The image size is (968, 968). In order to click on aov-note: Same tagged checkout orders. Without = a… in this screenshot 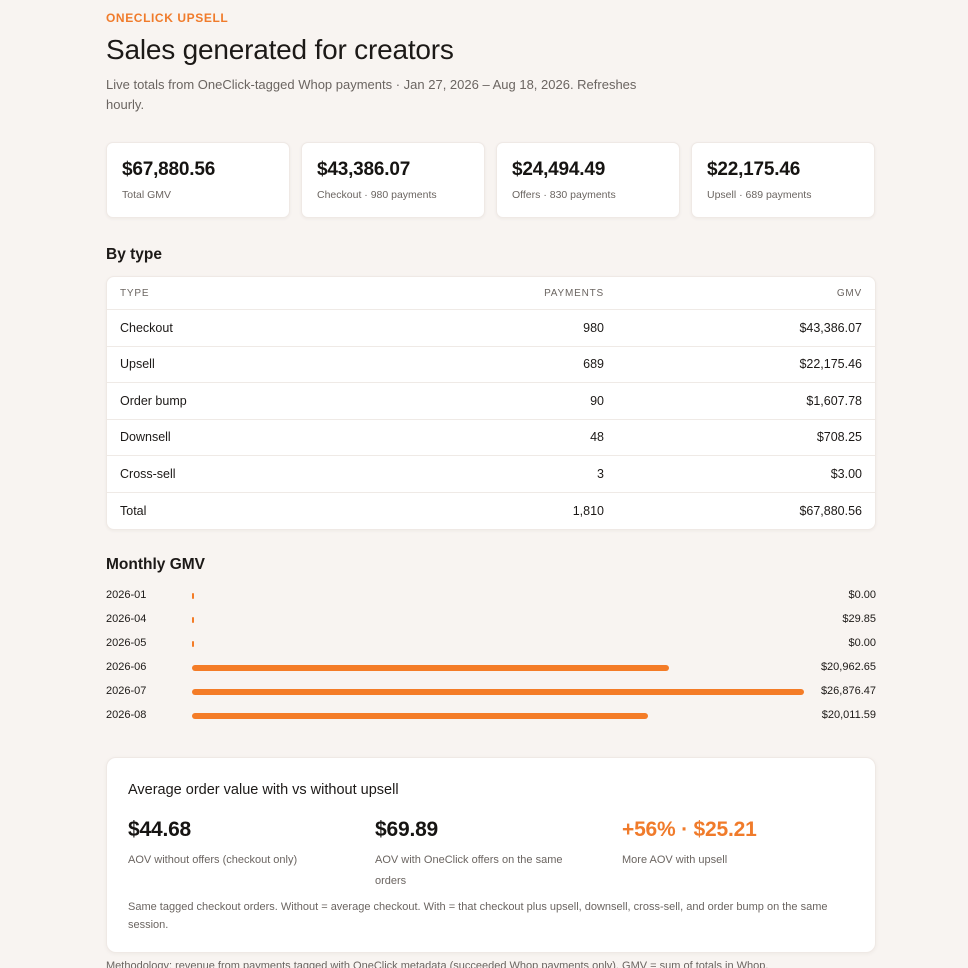, I will do `click(478, 916)`.